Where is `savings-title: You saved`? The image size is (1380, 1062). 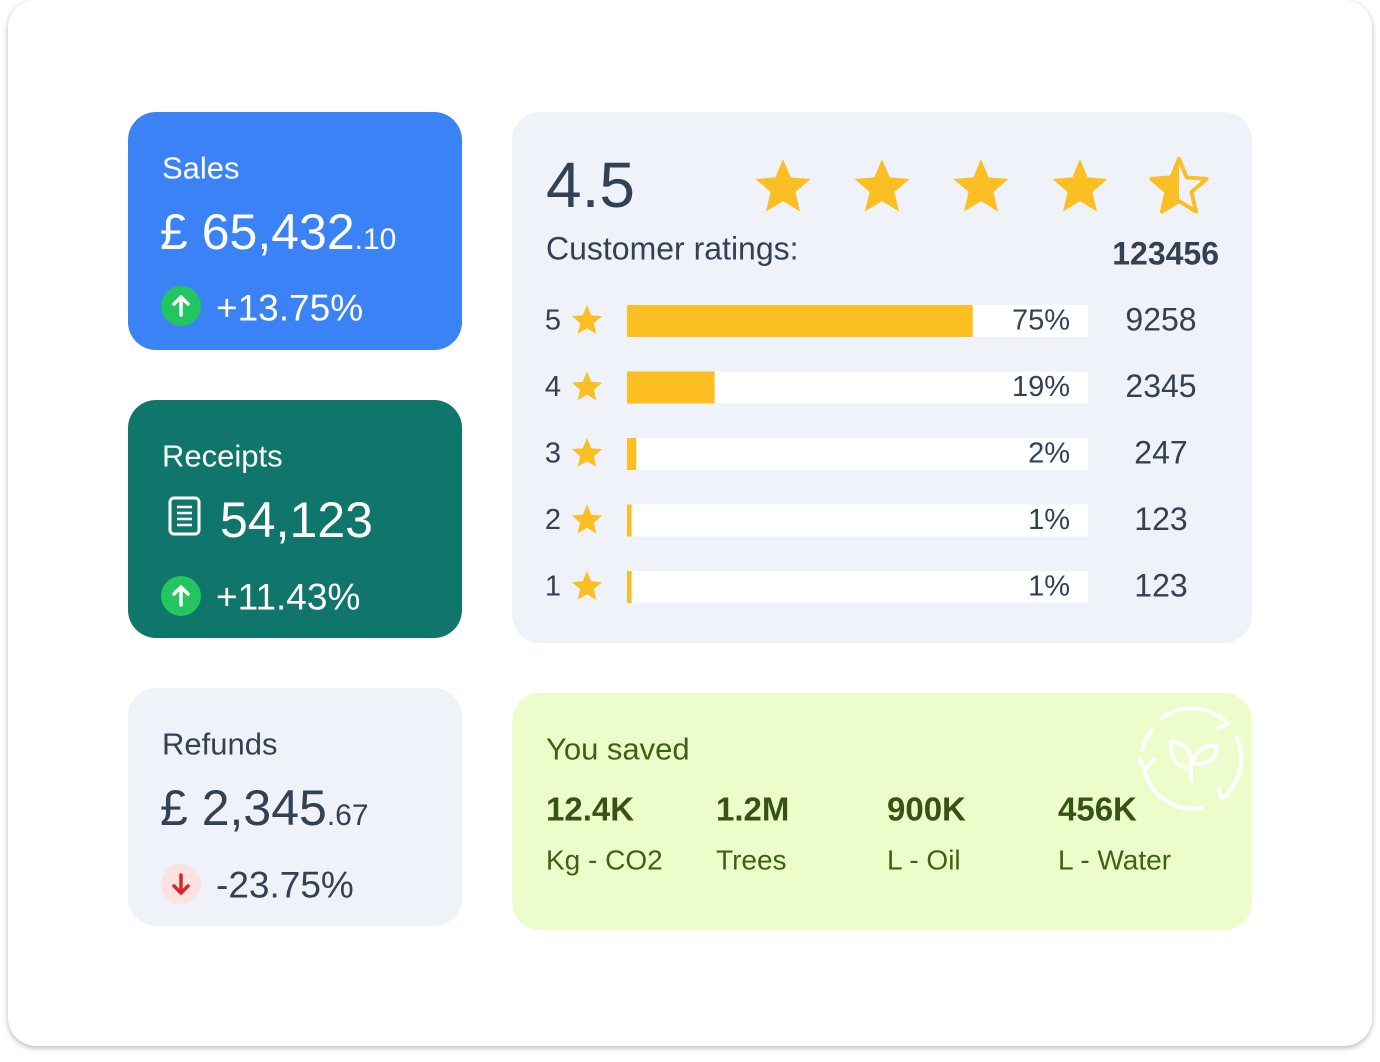
savings-title: You saved is located at coordinates (618, 749).